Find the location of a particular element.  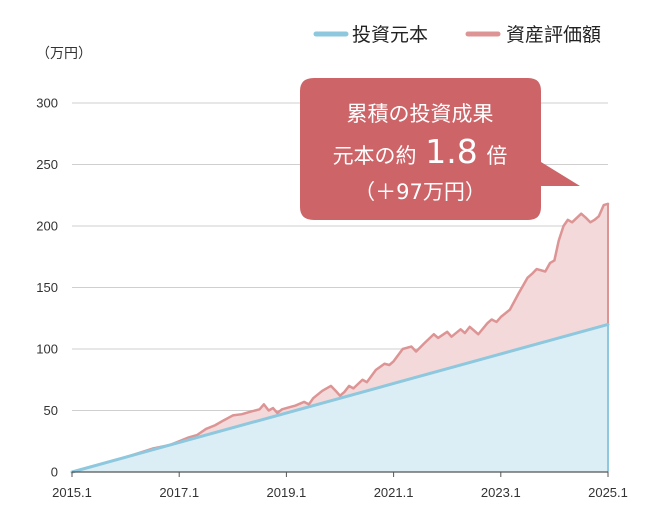

callout-line-1: 累積の投資成果 is located at coordinates (420, 114).